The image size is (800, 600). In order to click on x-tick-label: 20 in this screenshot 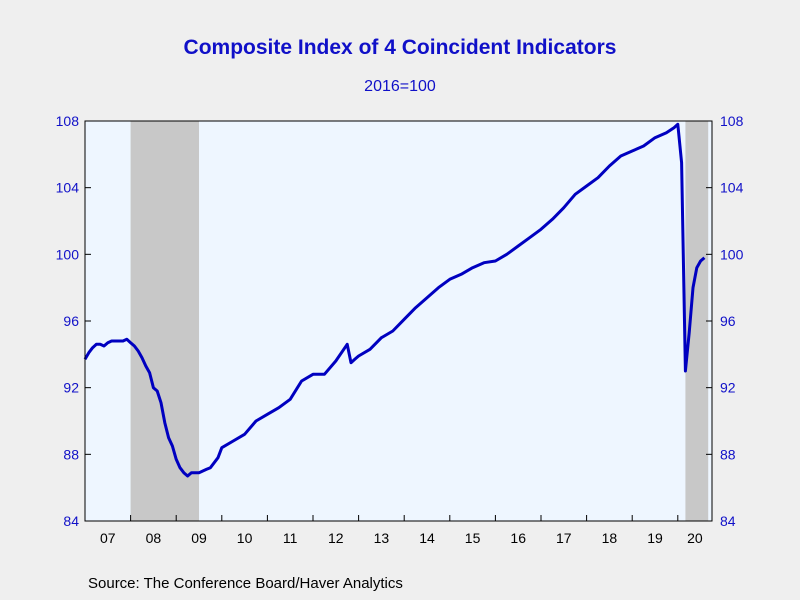, I will do `click(695, 538)`.